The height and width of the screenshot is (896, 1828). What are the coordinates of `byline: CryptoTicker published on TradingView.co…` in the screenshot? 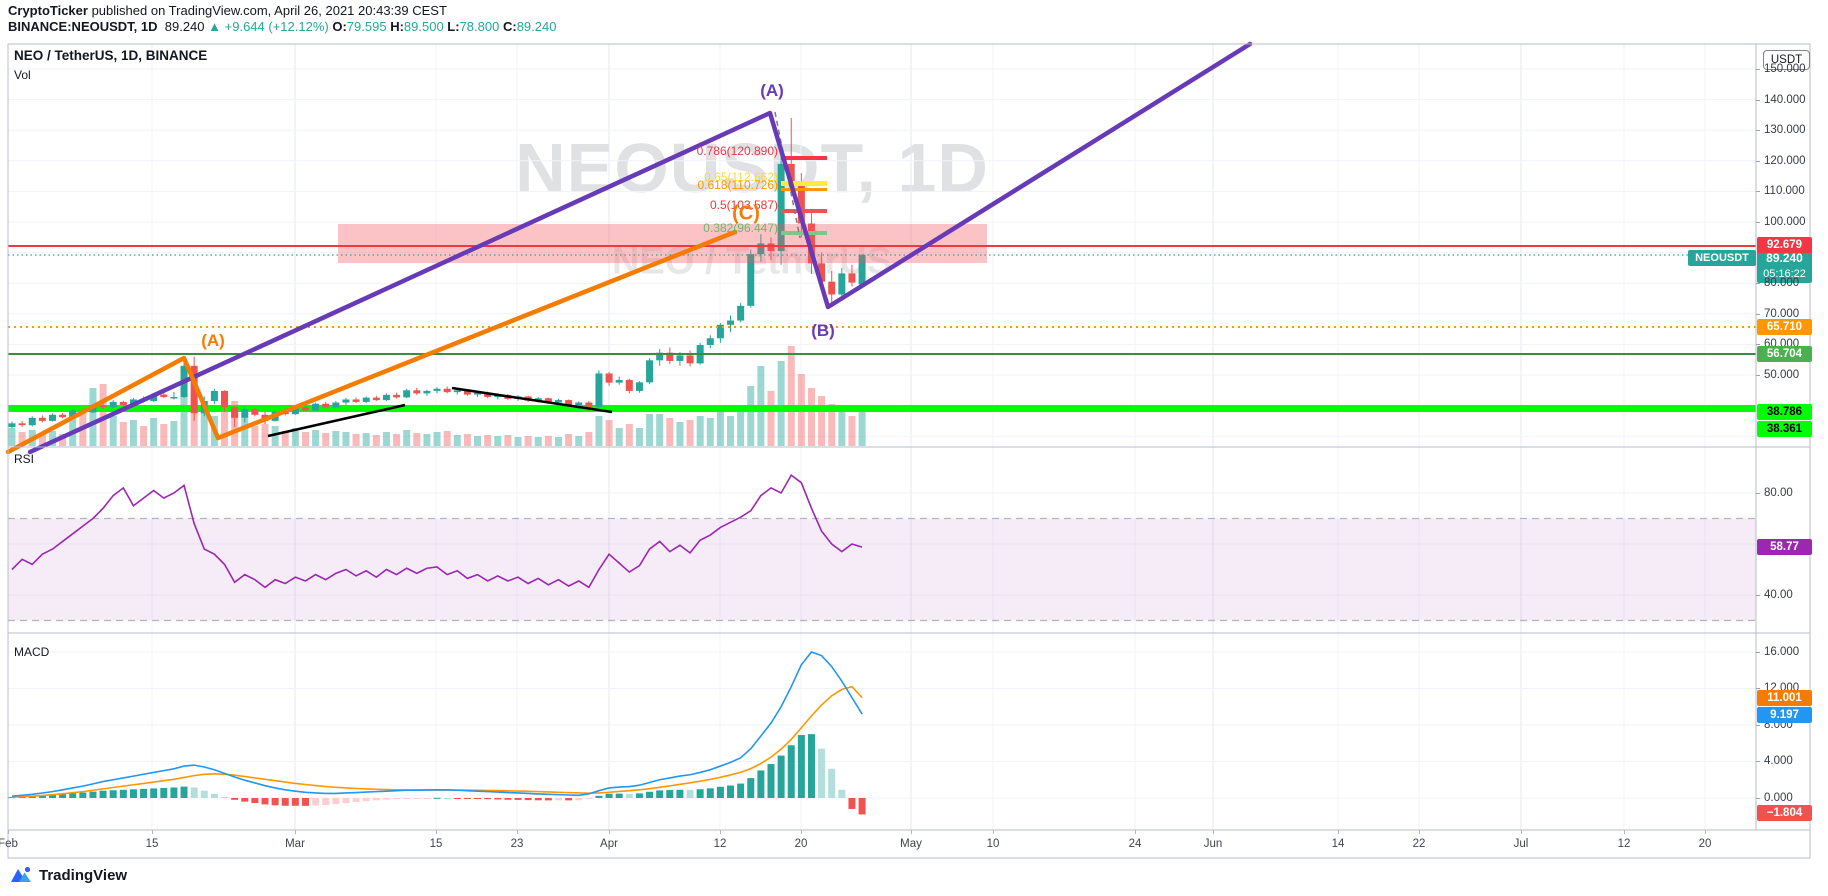 It's located at (227, 10).